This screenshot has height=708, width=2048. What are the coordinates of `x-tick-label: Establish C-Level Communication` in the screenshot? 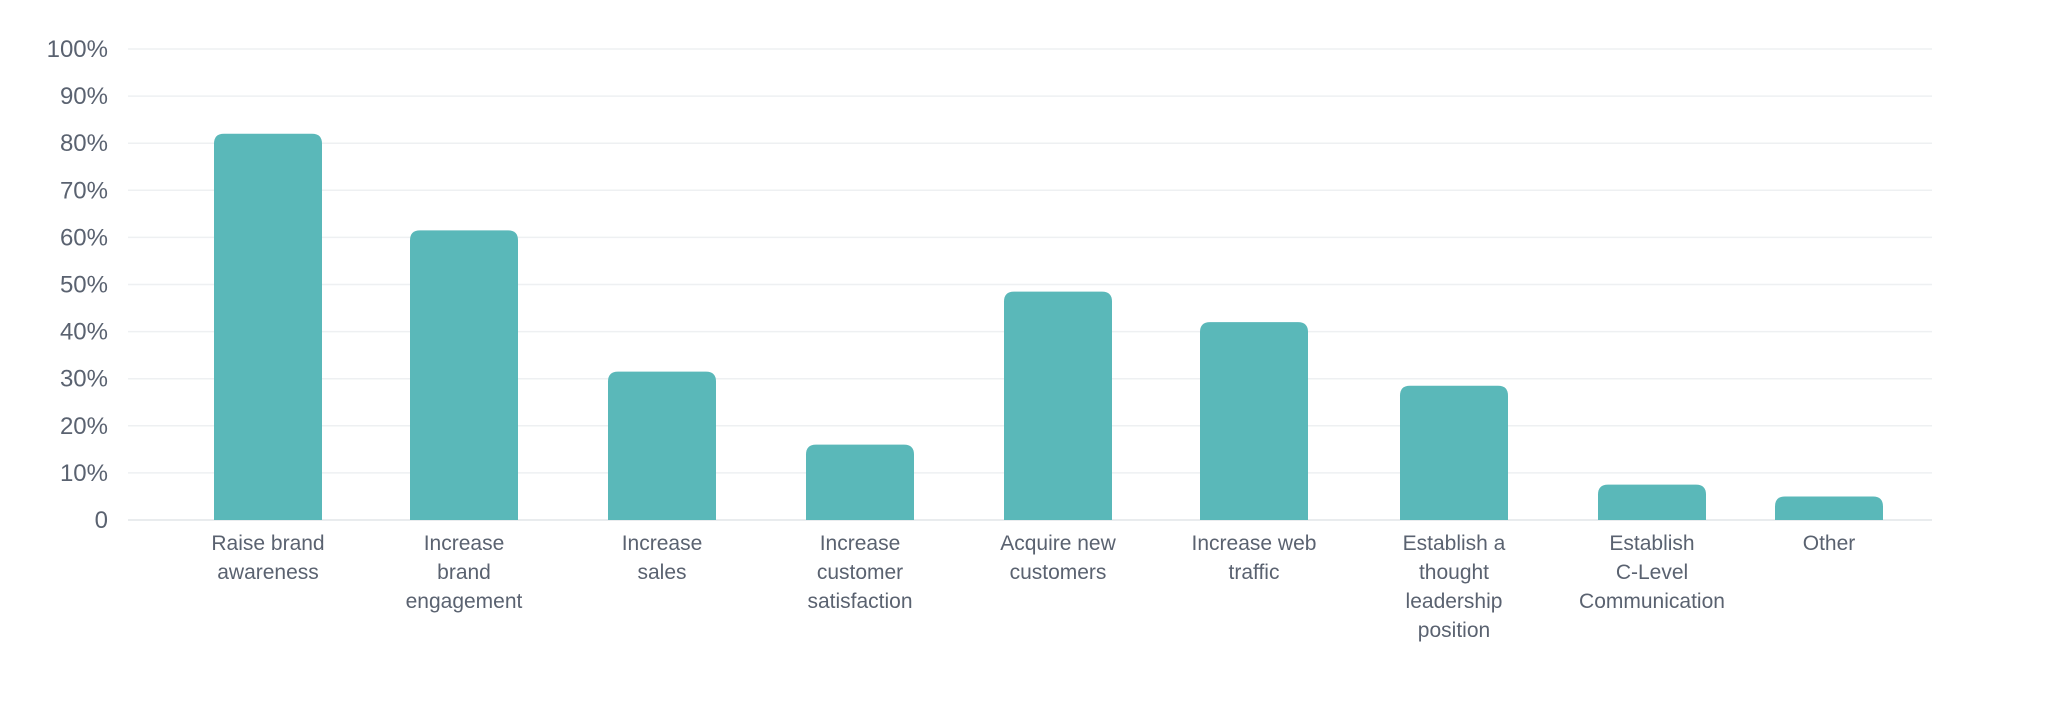 It's located at (1652, 572).